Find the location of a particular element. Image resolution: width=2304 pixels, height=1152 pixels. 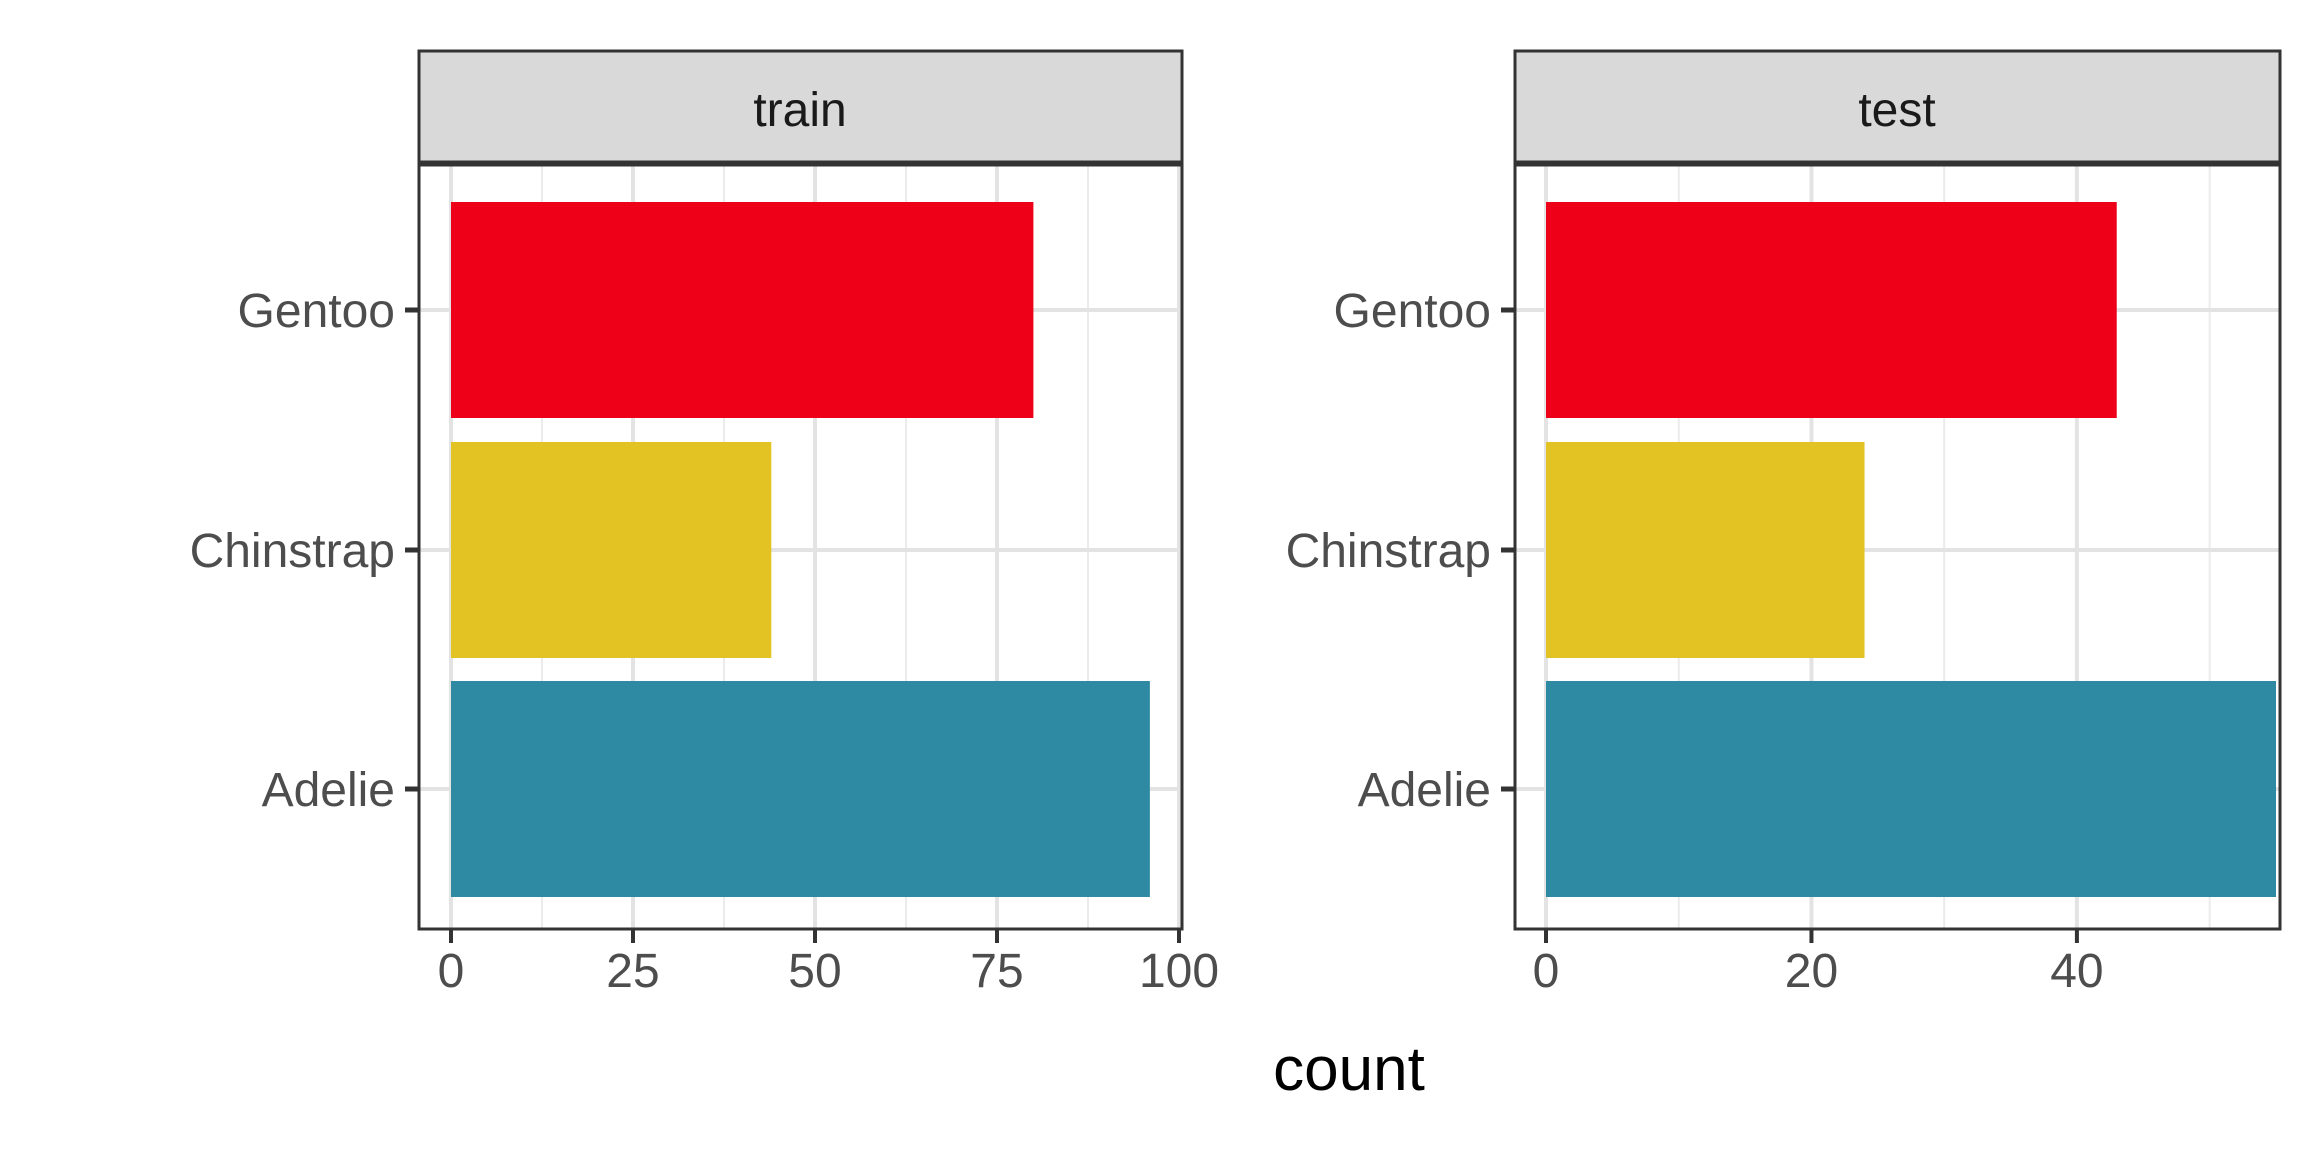

x-tick-label: 20 is located at coordinates (1811, 971).